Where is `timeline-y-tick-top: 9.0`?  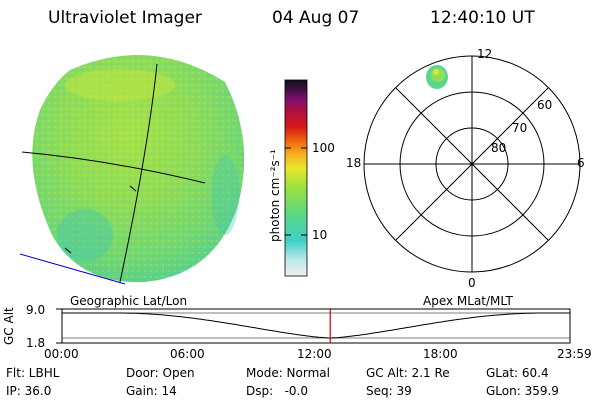
timeline-y-tick-top: 9.0 is located at coordinates (36, 310).